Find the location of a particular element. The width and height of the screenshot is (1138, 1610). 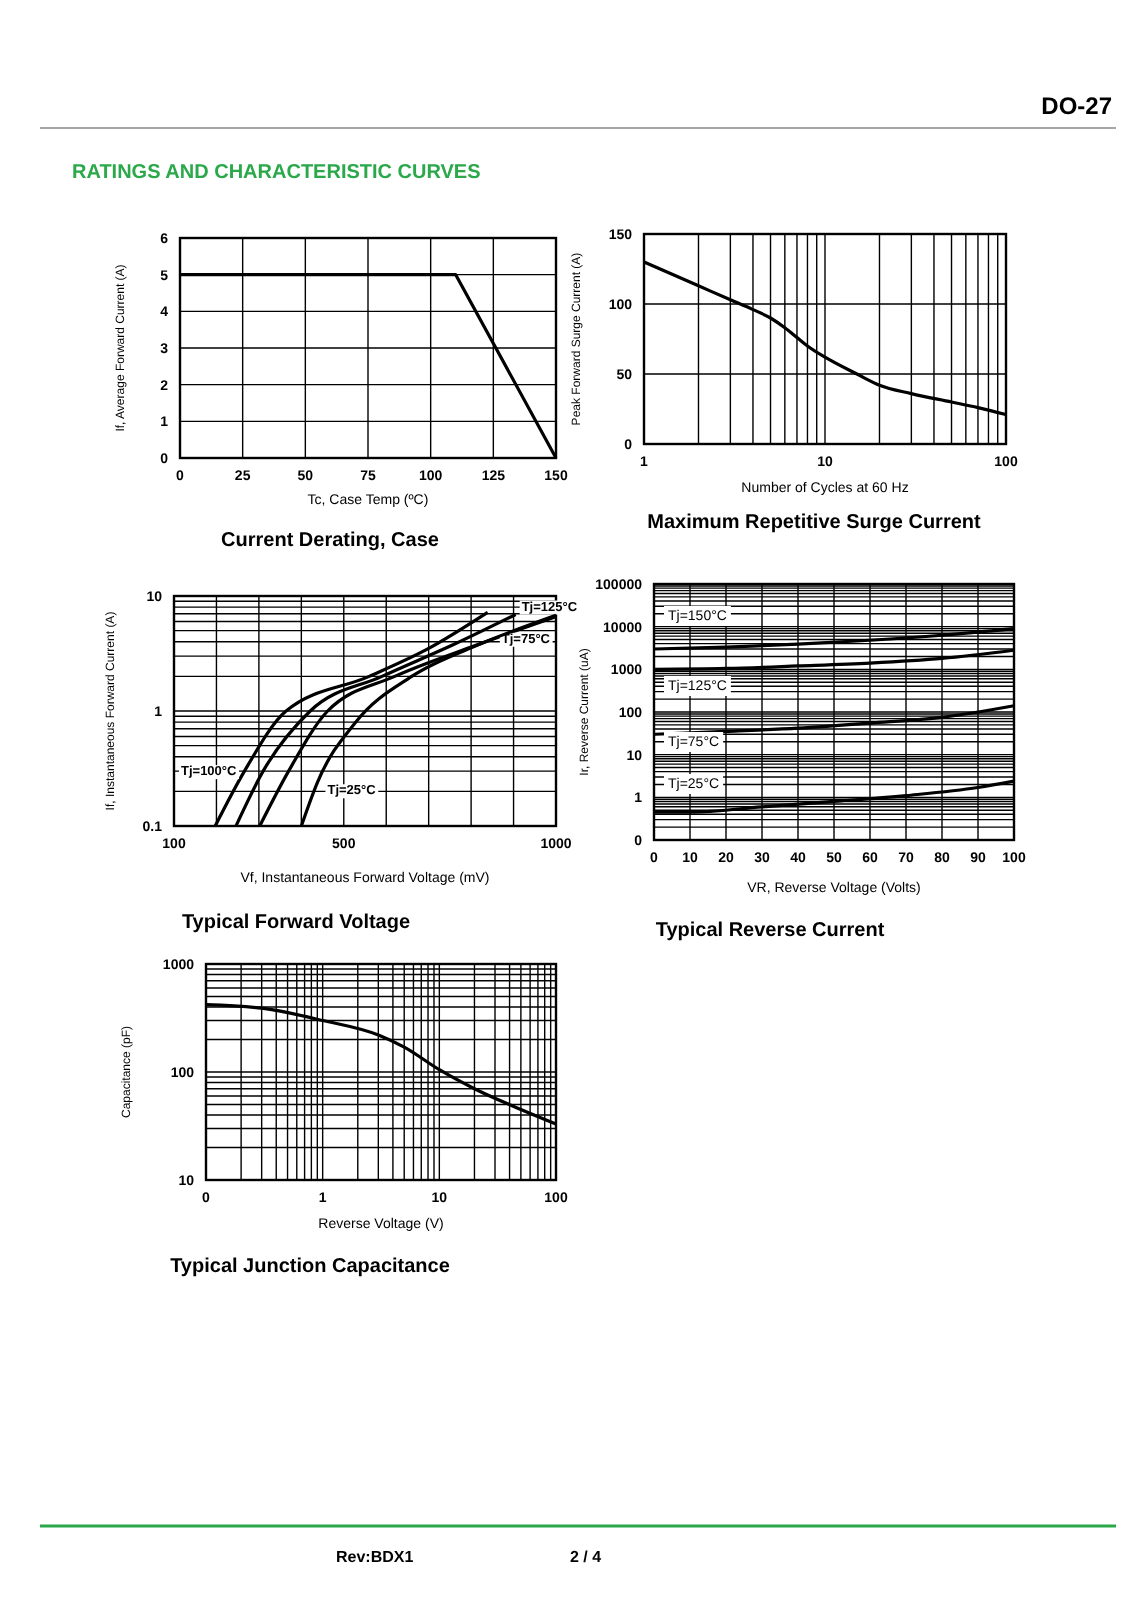

text: DO-27 is located at coordinates (1077, 106).